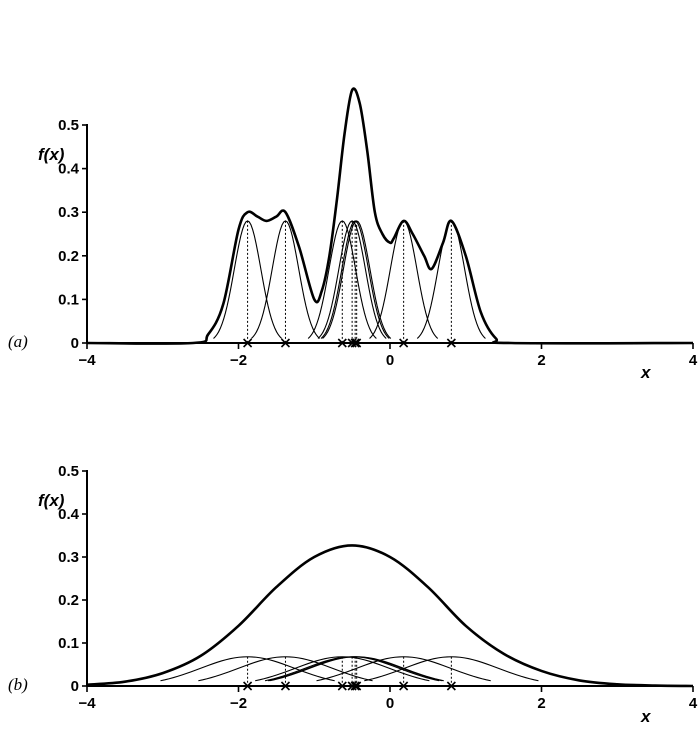  I want to click on panel-a-y-label: f(x), so click(51, 154).